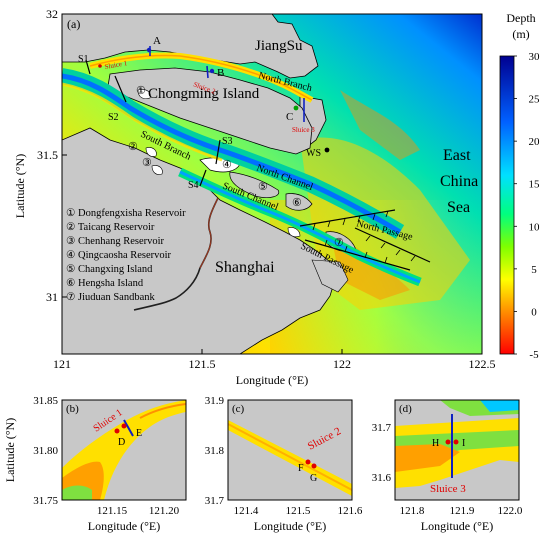 The image size is (550, 543). What do you see at coordinates (141, 91) in the screenshot?
I see `marker-1: ①` at bounding box center [141, 91].